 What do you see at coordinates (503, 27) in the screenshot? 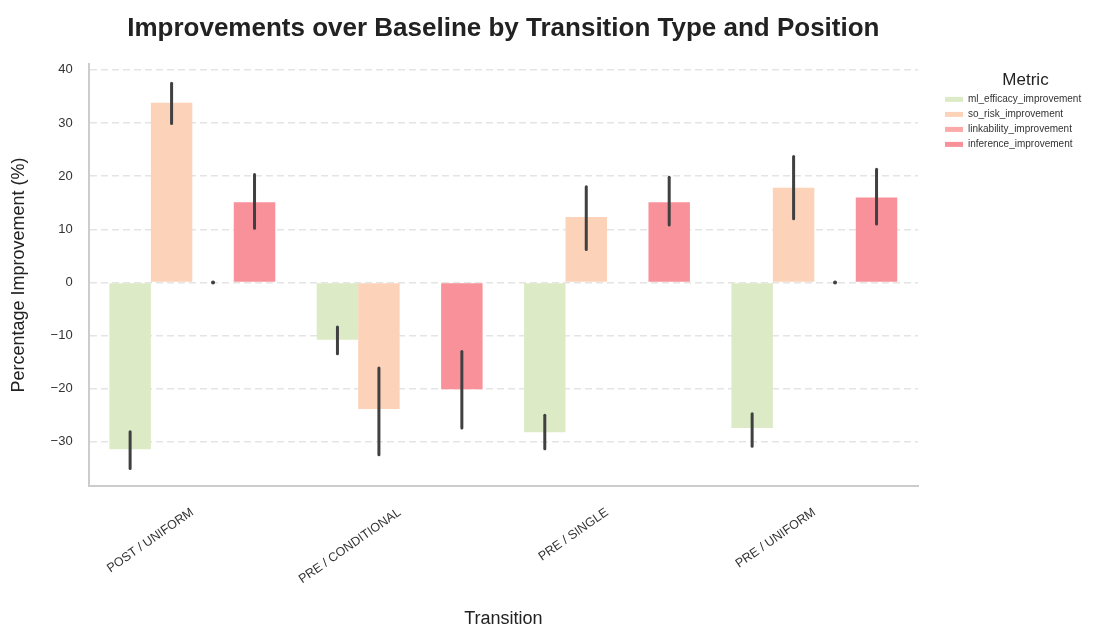
I see `chart-title: Improvements over Baseline by Transition Type and Position` at bounding box center [503, 27].